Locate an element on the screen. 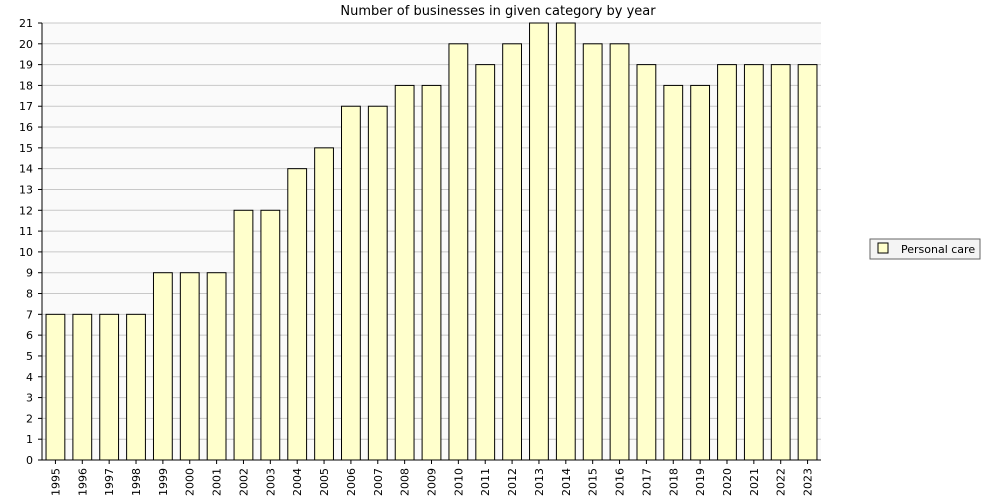  x-tick-label: 2002 is located at coordinates (243, 482).